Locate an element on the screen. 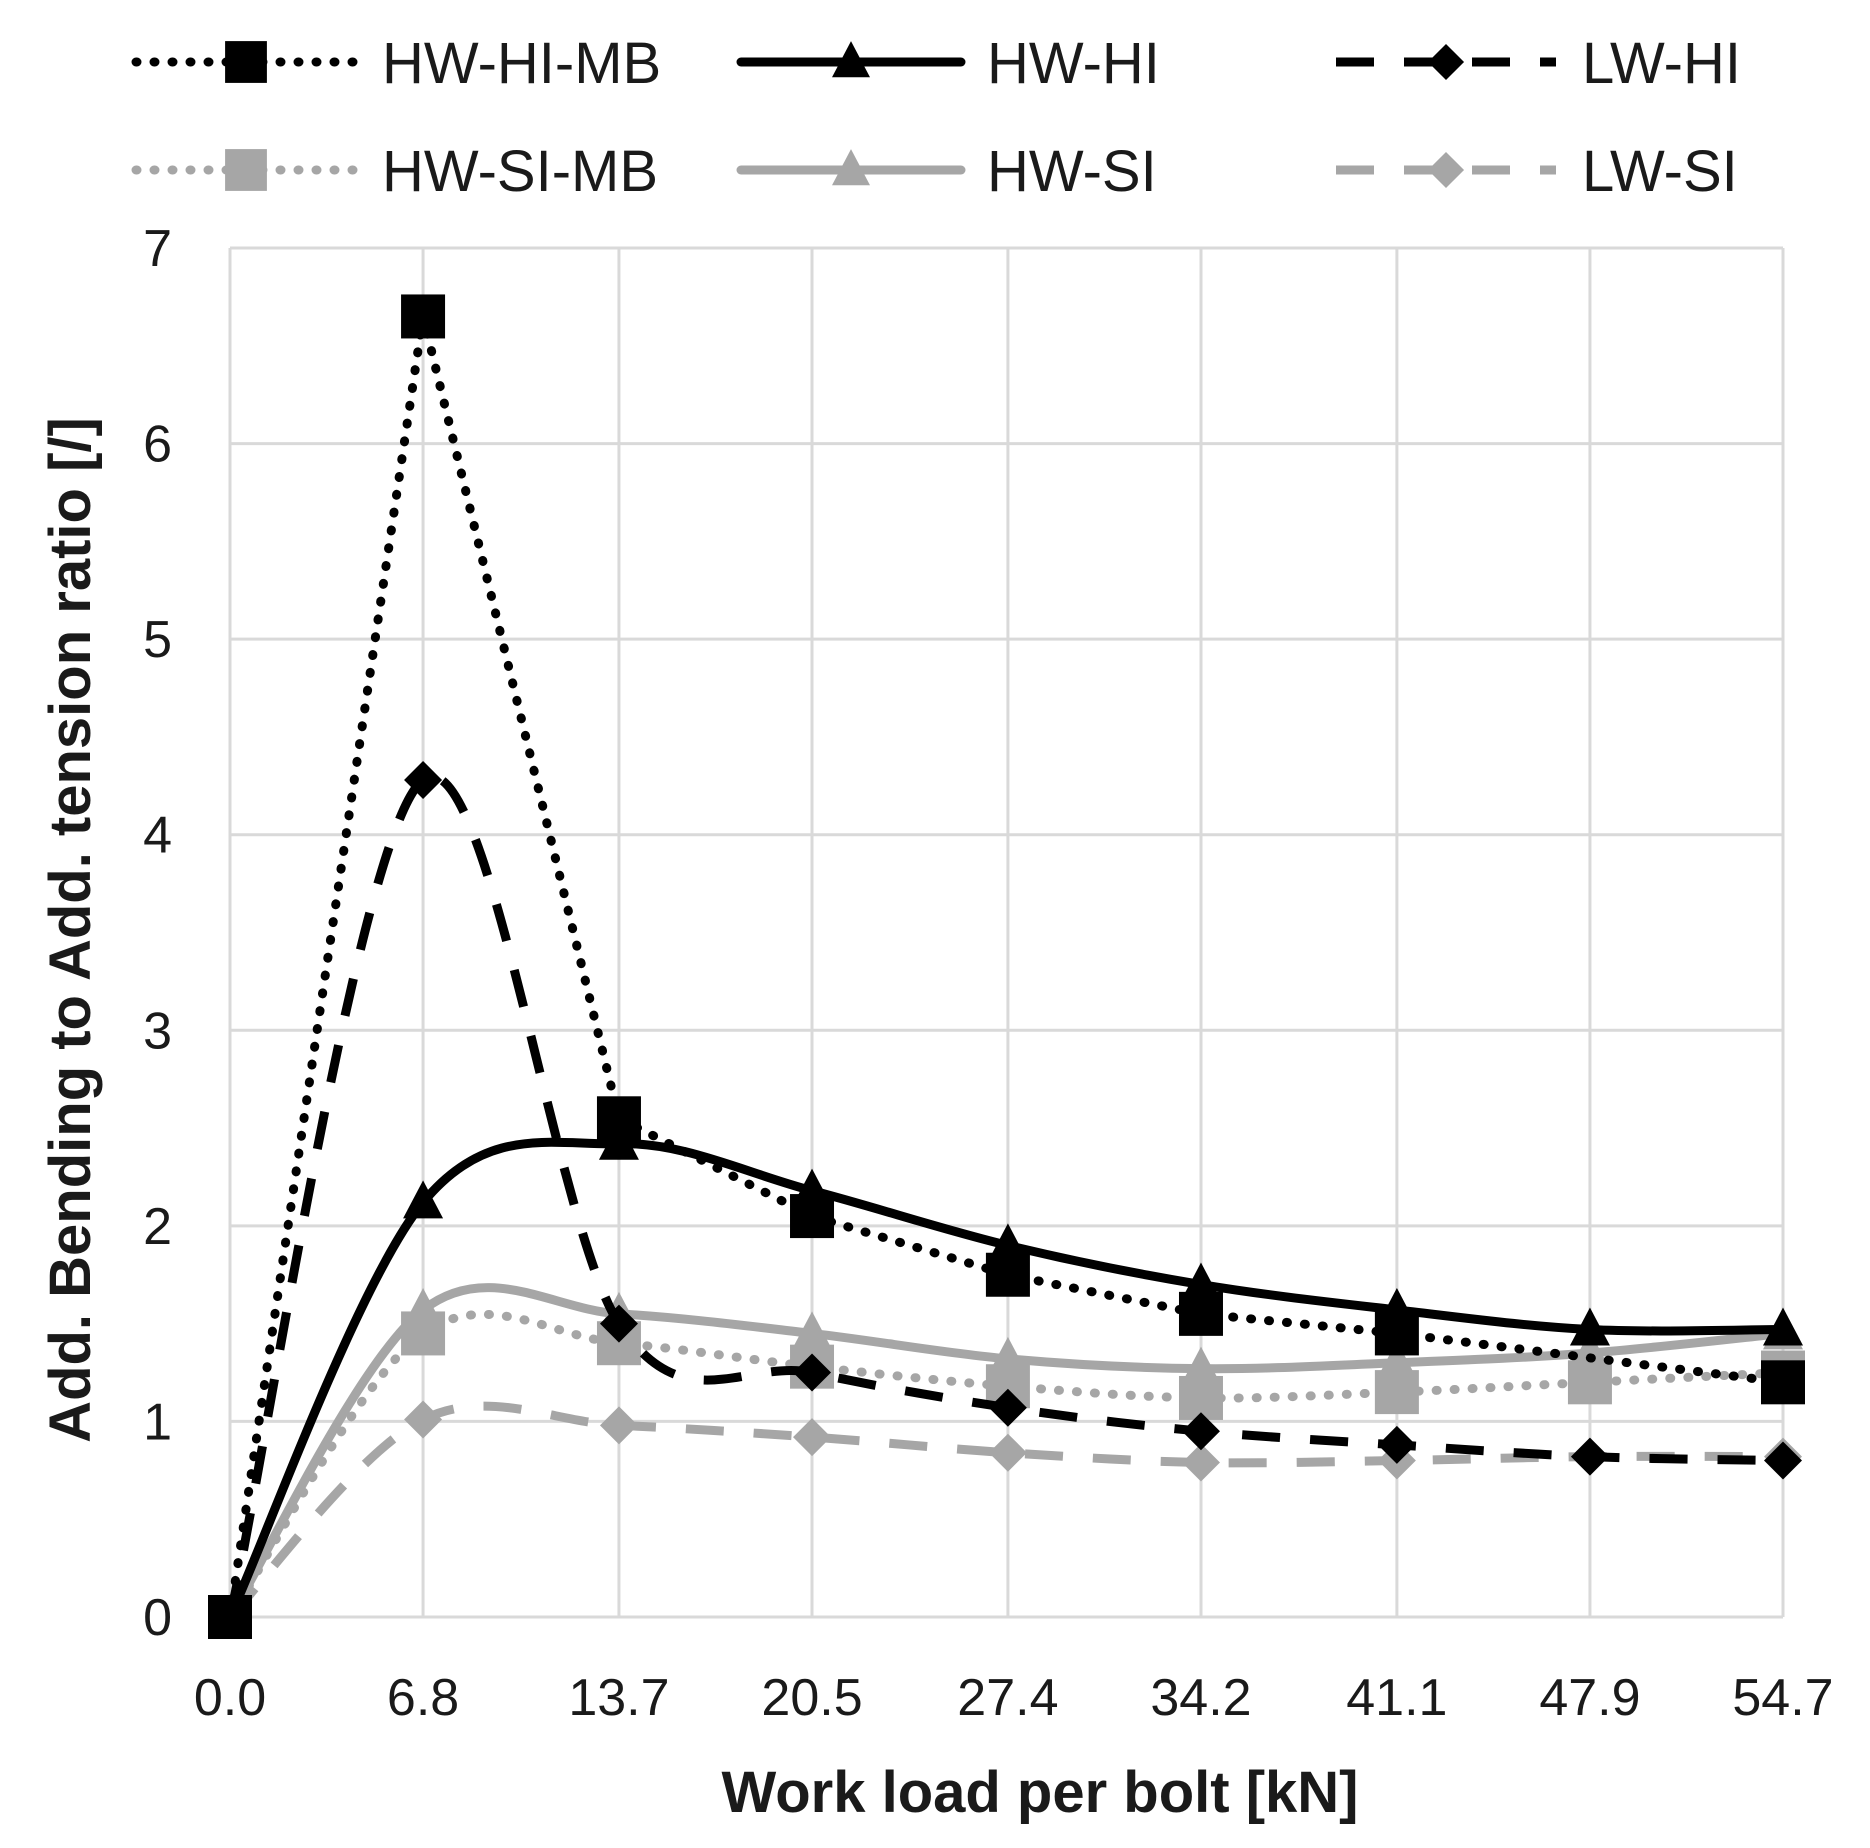 The image size is (1870, 1848). legend-label-hw-si: HW-SI is located at coordinates (1072, 171).